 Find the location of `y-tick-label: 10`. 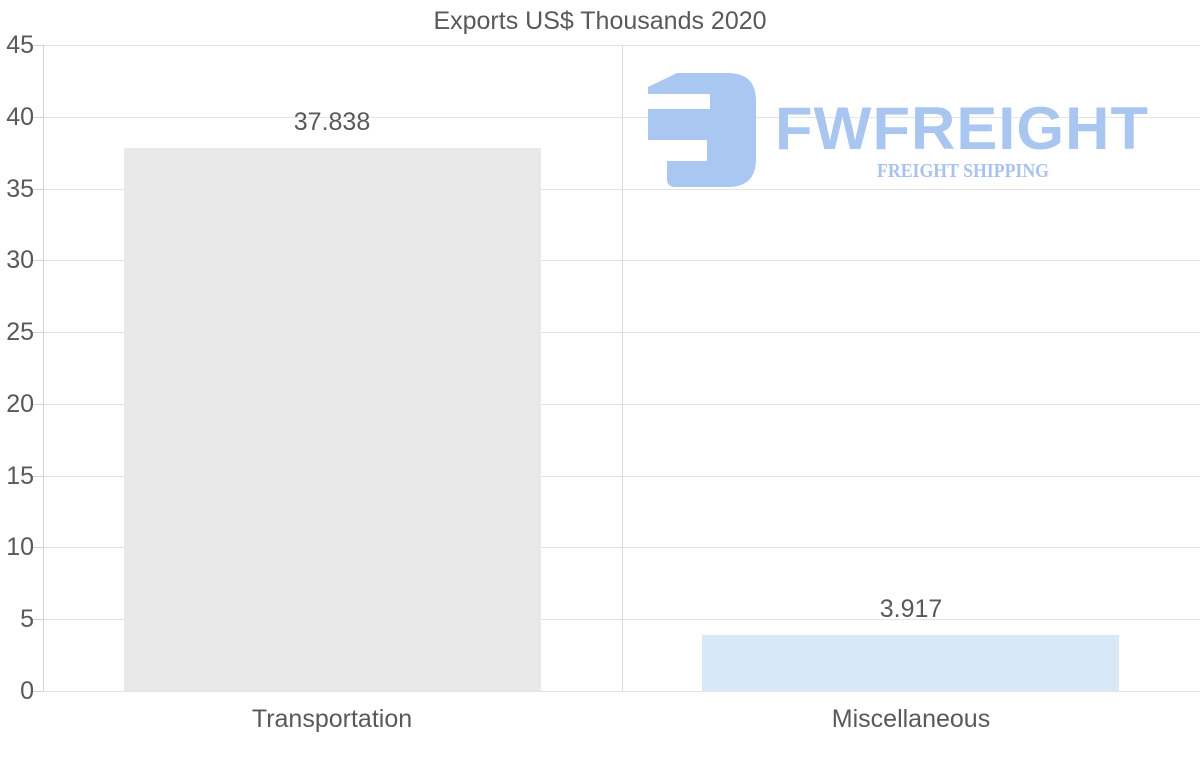

y-tick-label: 10 is located at coordinates (20, 547).